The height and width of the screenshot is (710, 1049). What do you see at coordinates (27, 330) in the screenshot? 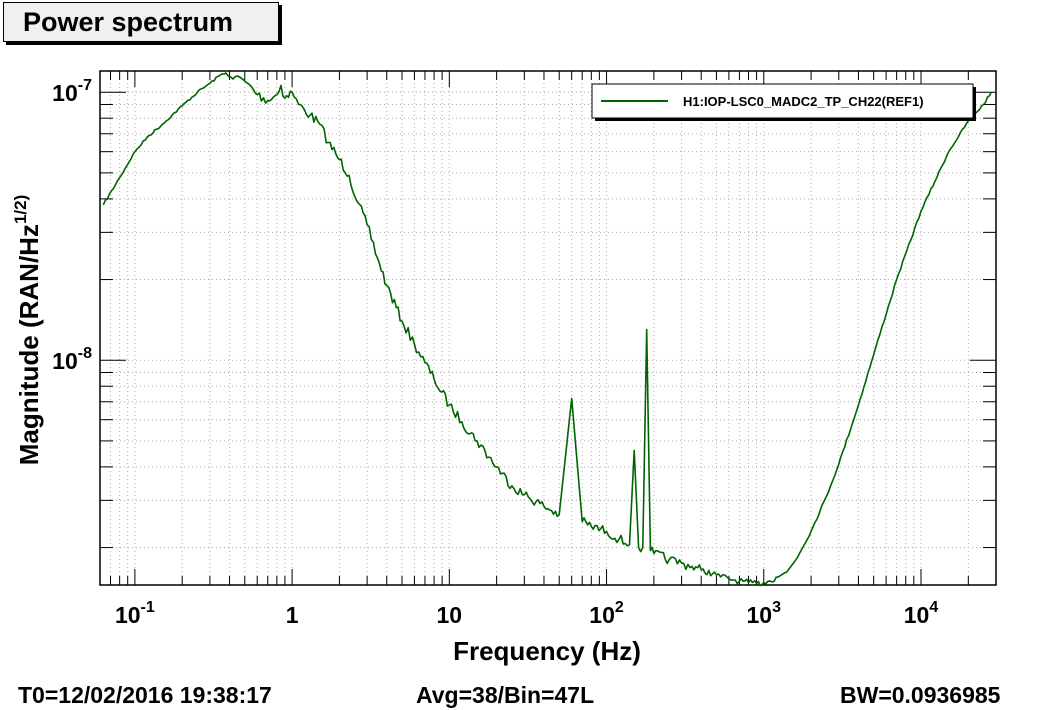
I see `y-axis-label: Magnitude (RAN/Hz1/2)` at bounding box center [27, 330].